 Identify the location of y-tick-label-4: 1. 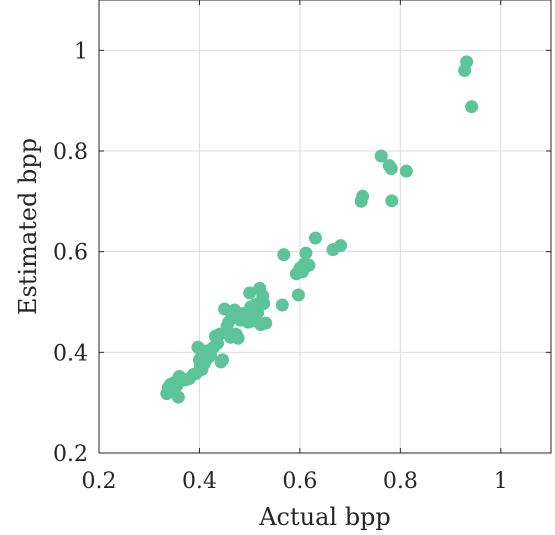
(81, 51).